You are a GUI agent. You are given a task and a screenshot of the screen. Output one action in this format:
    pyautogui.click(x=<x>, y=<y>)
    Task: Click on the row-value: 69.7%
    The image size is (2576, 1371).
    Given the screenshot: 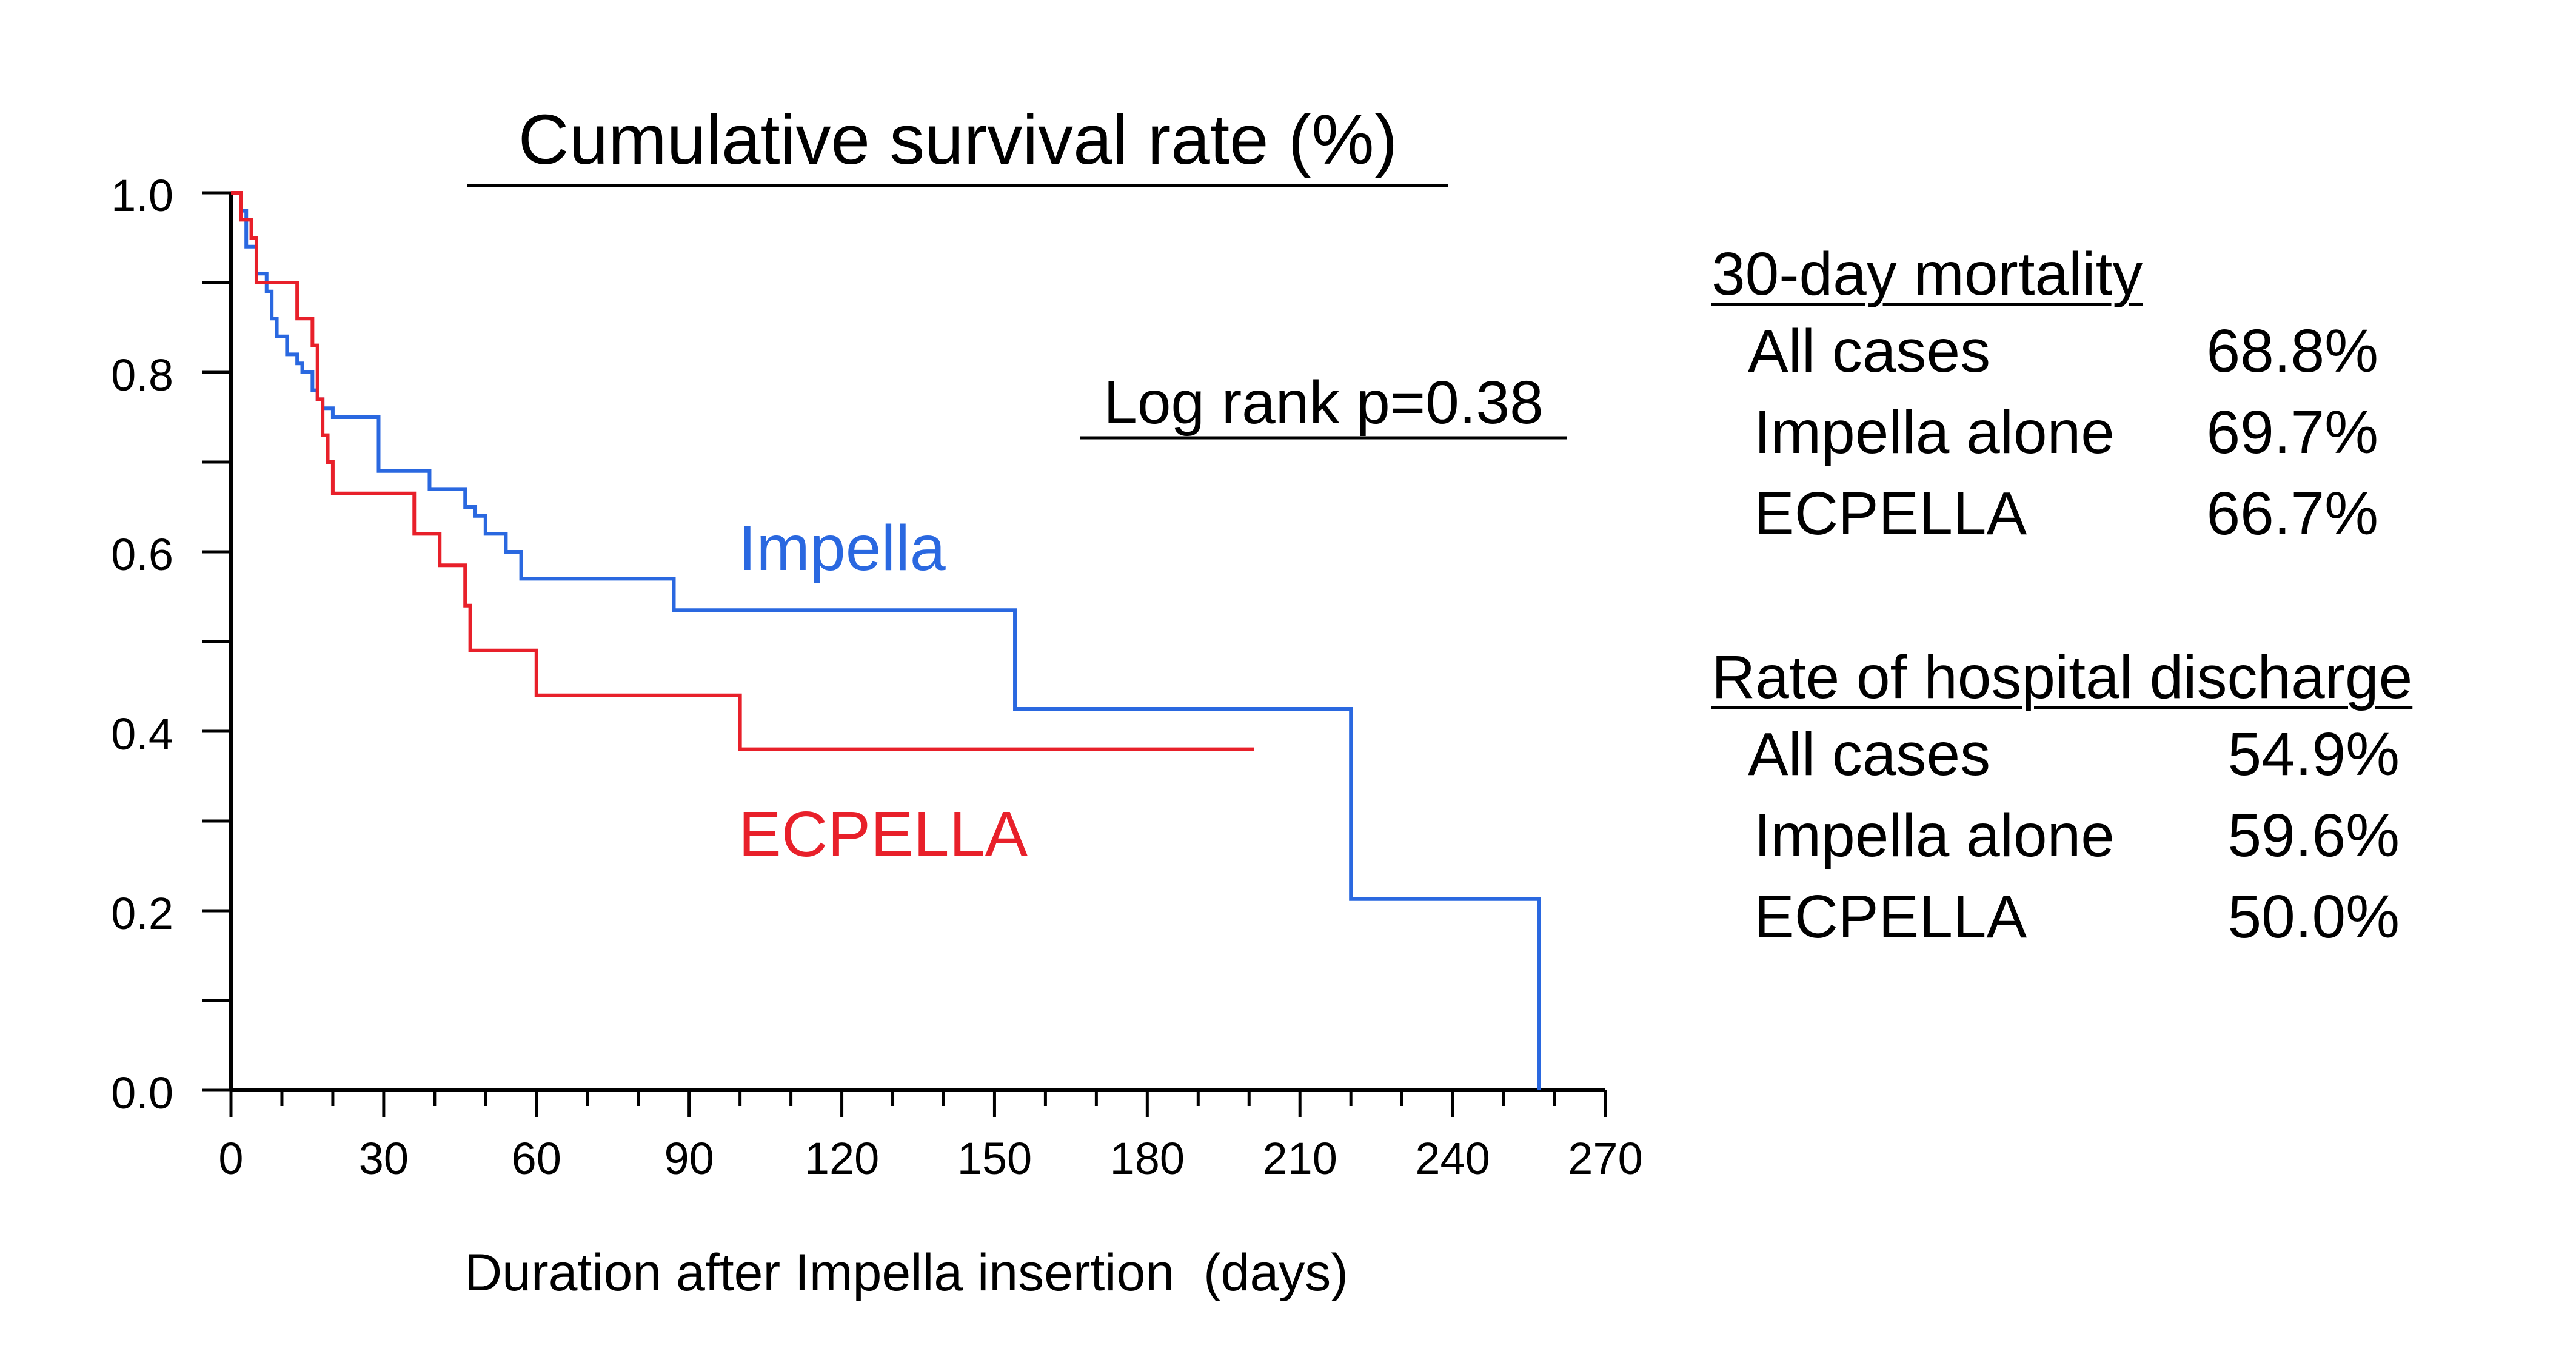 What is the action you would take?
    pyautogui.click(x=2292, y=432)
    